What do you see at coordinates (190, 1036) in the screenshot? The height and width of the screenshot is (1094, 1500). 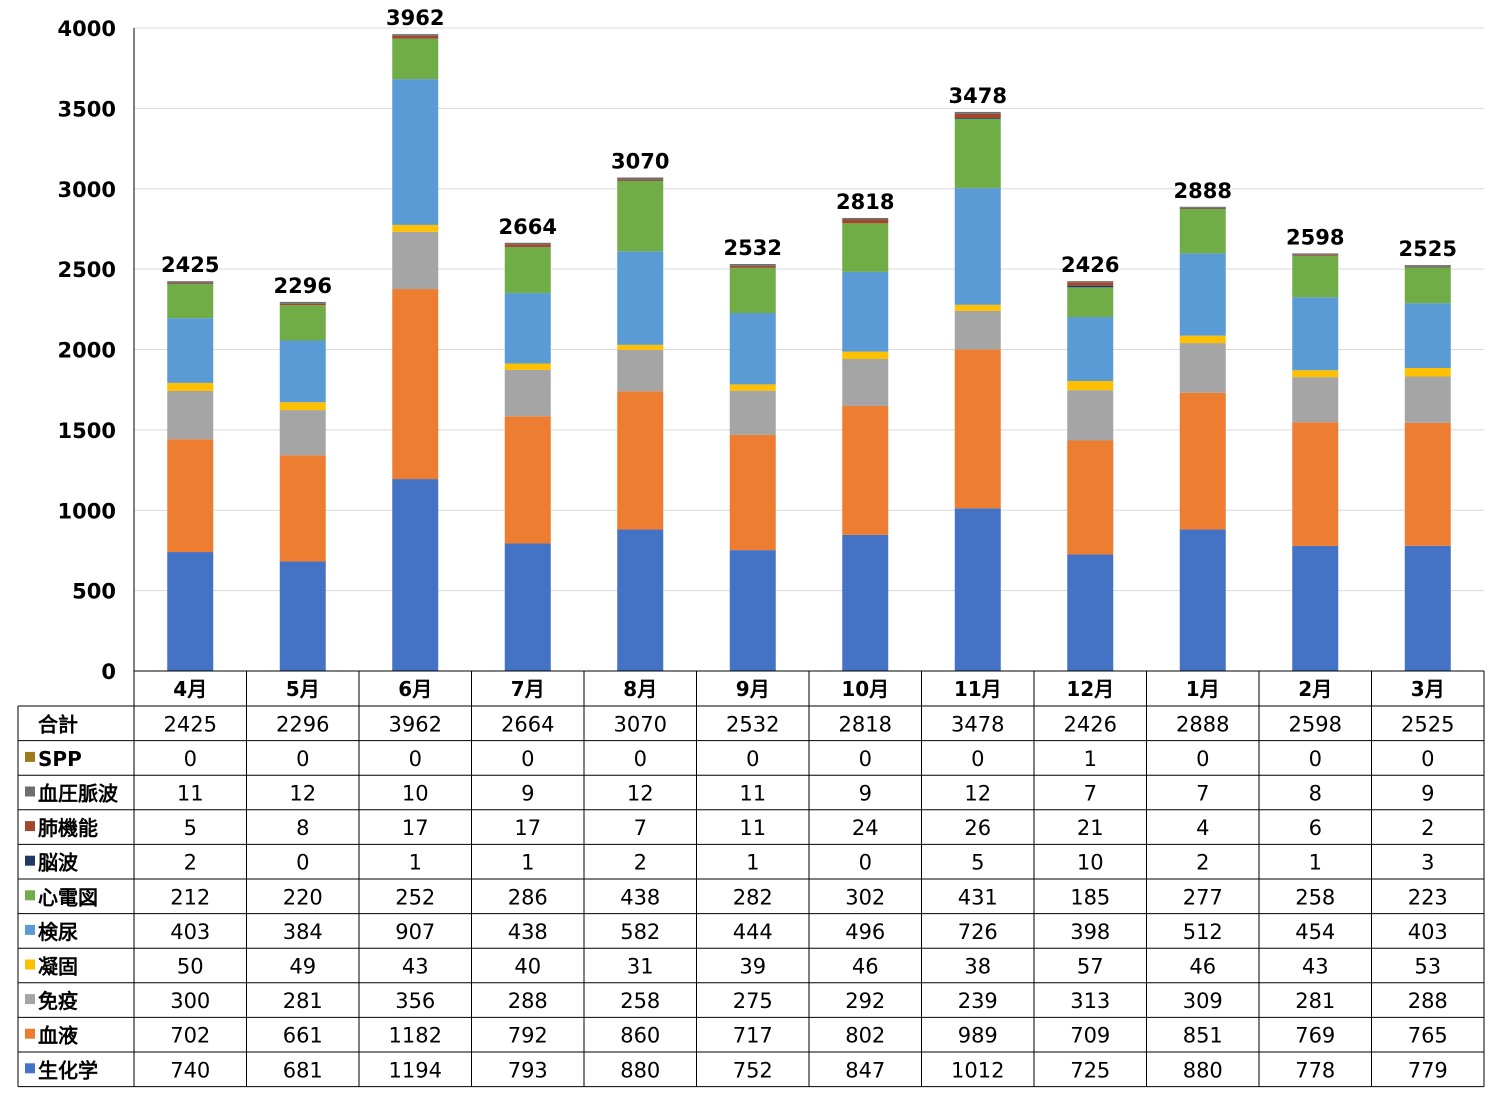 I see `table-cell-value: 702` at bounding box center [190, 1036].